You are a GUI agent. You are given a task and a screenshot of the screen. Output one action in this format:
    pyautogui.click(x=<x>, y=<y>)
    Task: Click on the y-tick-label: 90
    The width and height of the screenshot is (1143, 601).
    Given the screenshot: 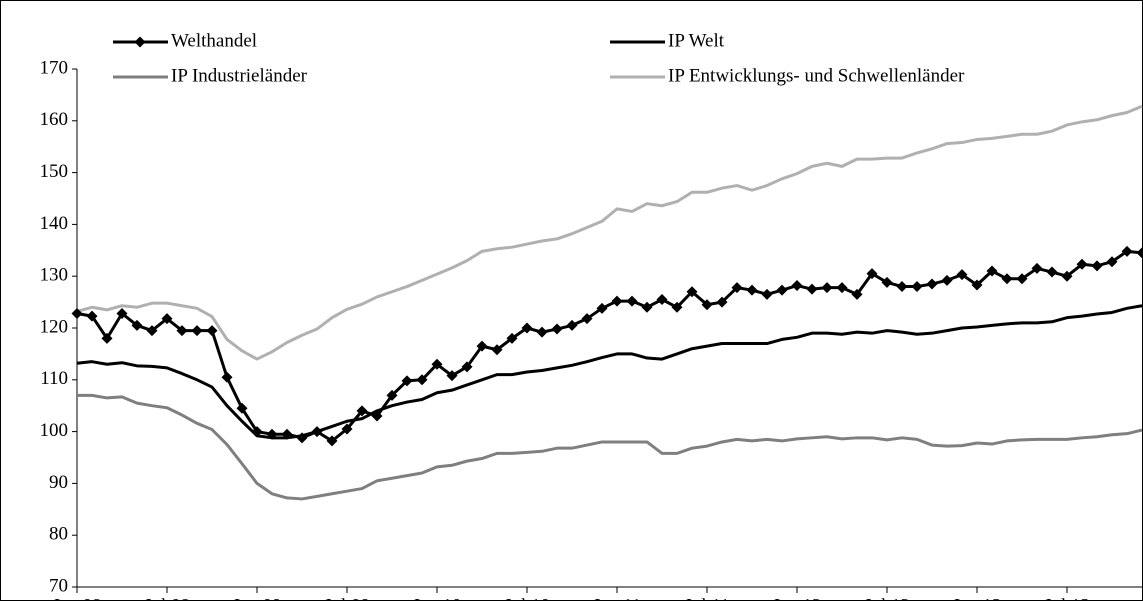 What is the action you would take?
    pyautogui.click(x=58, y=482)
    